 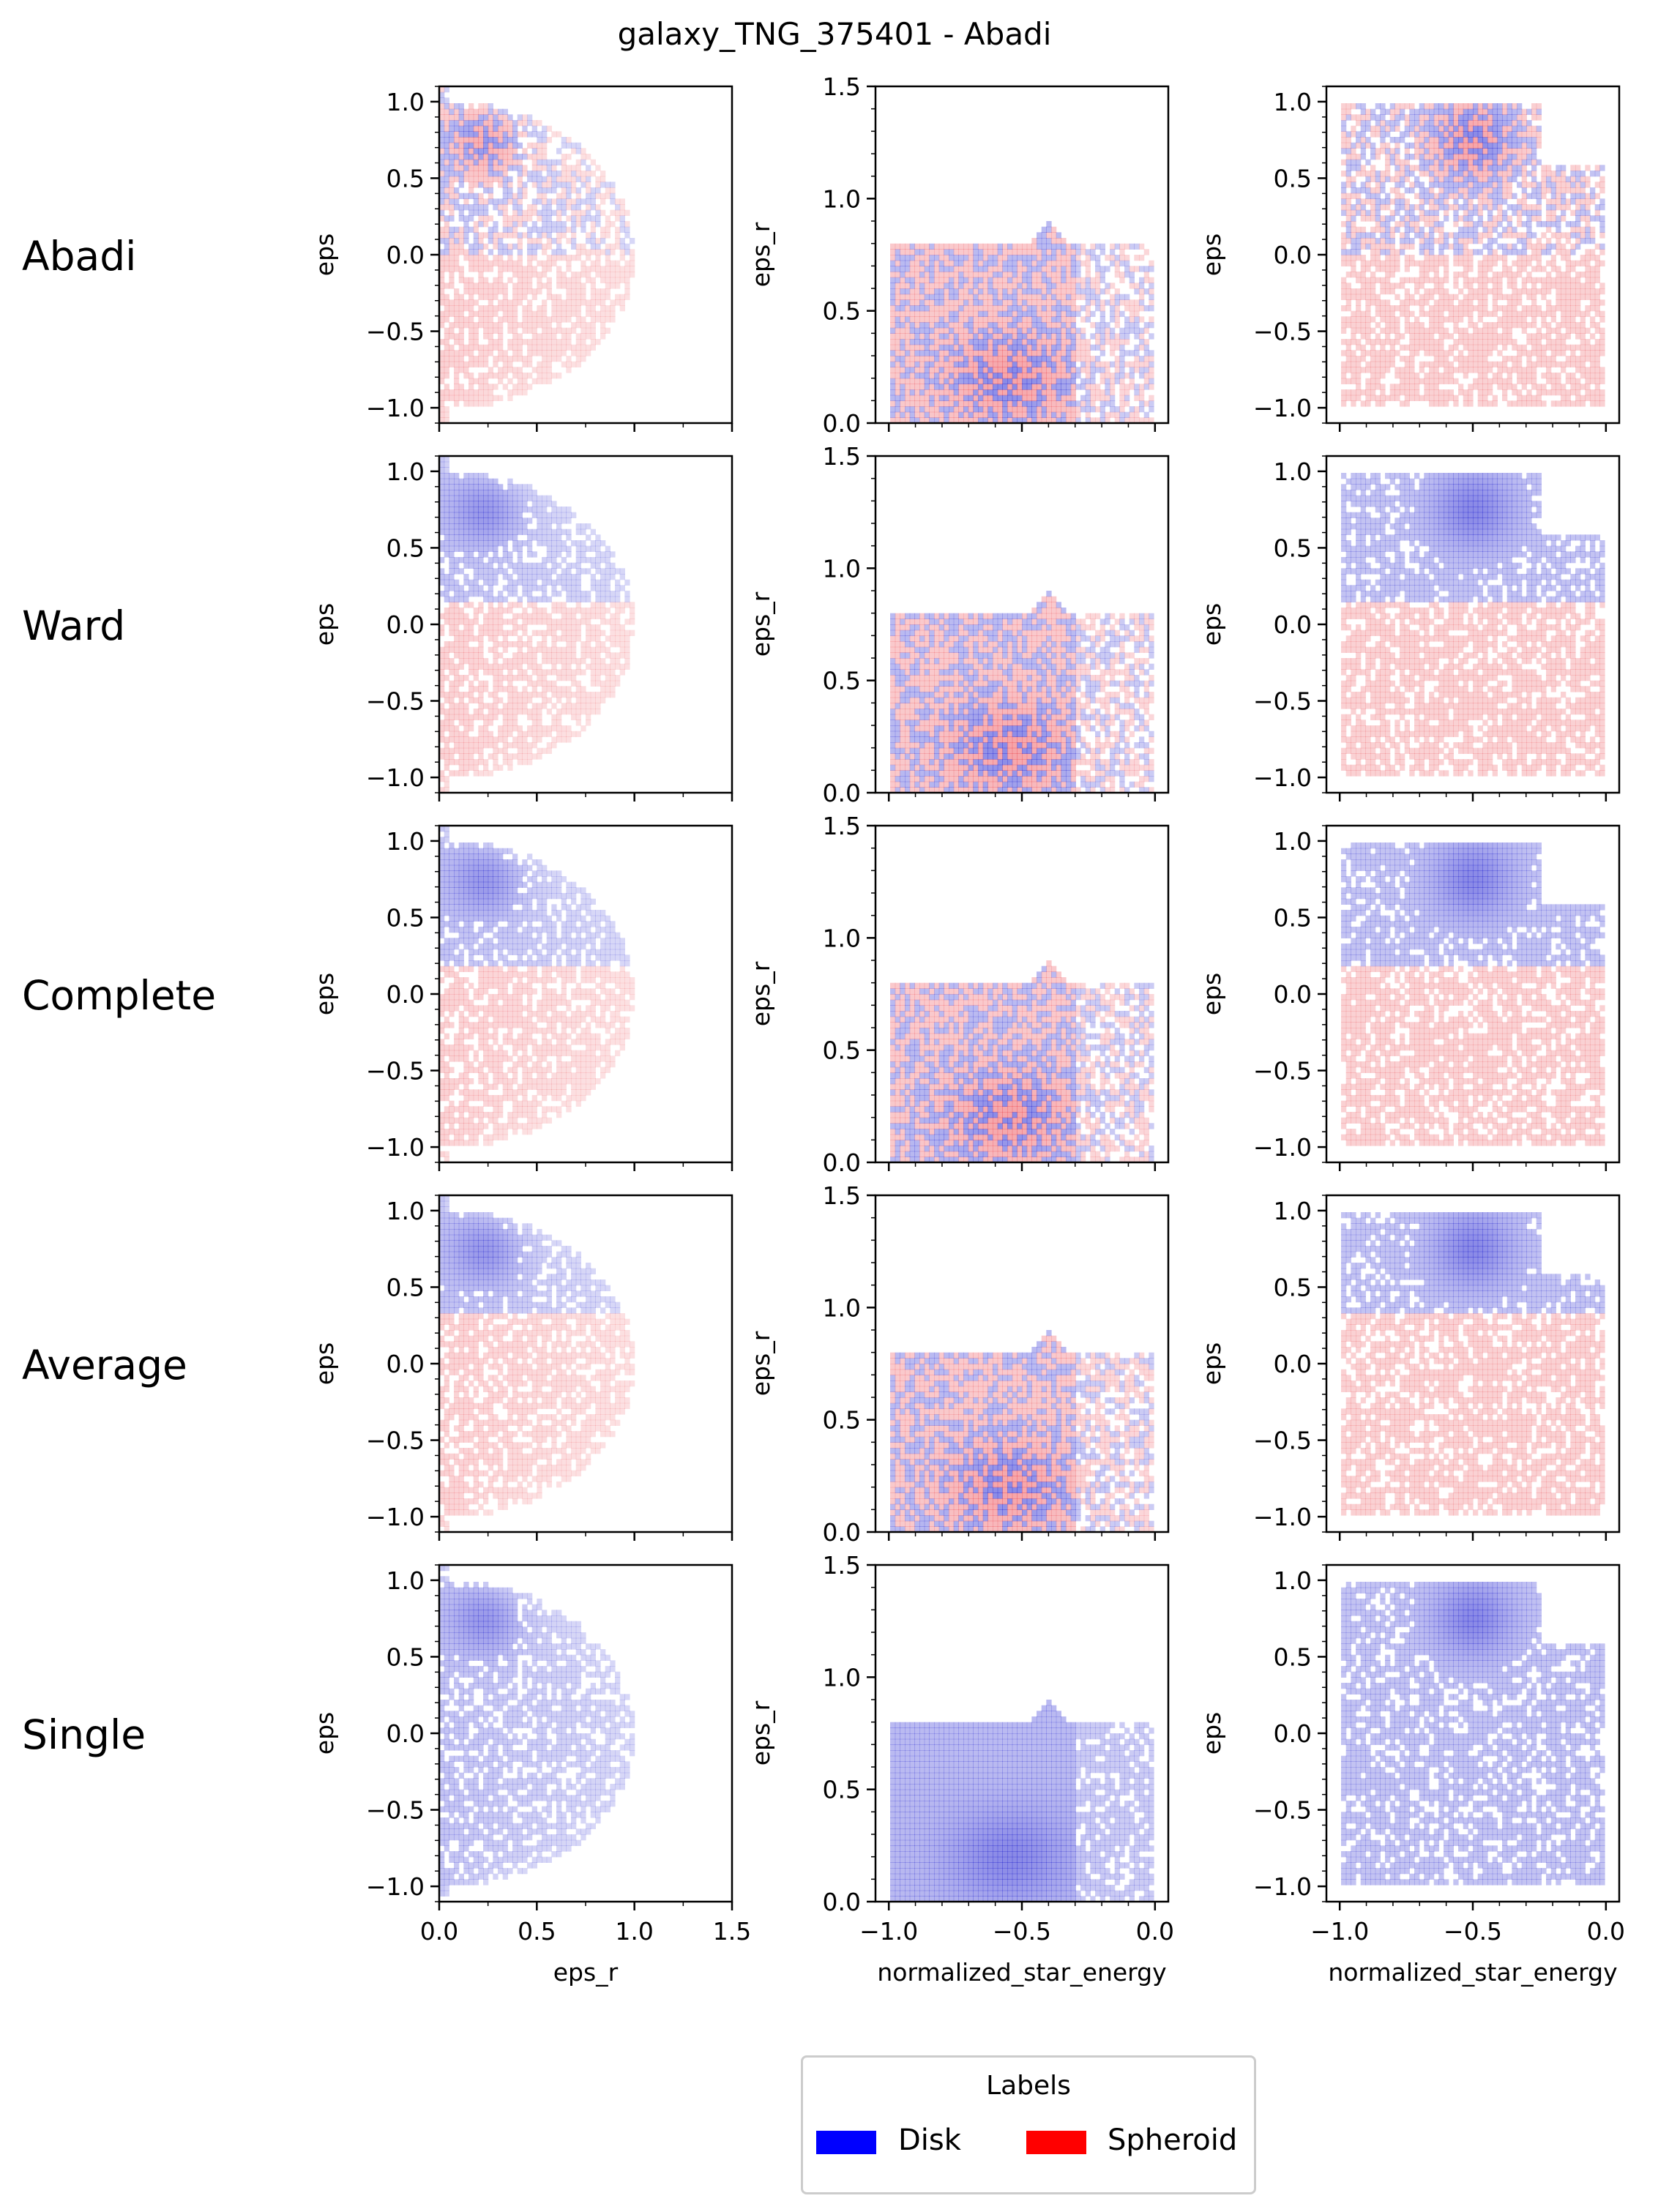 I want to click on heatmap-cells, so click(x=537, y=255).